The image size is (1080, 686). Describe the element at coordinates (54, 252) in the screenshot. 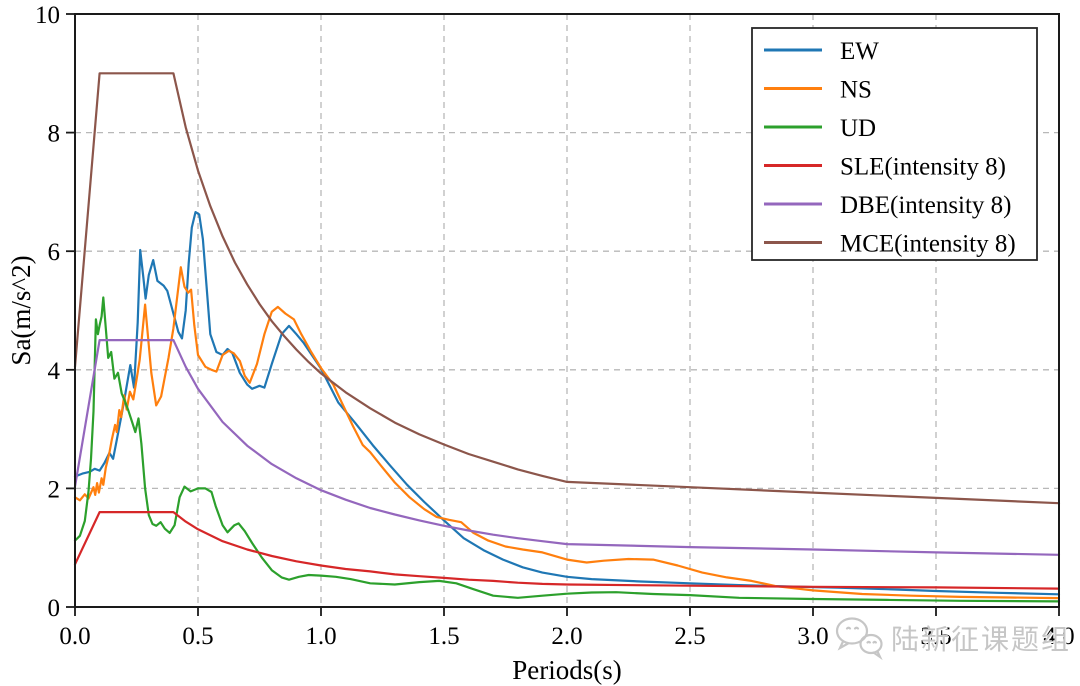

I see `y-tick-label: 6` at that location.